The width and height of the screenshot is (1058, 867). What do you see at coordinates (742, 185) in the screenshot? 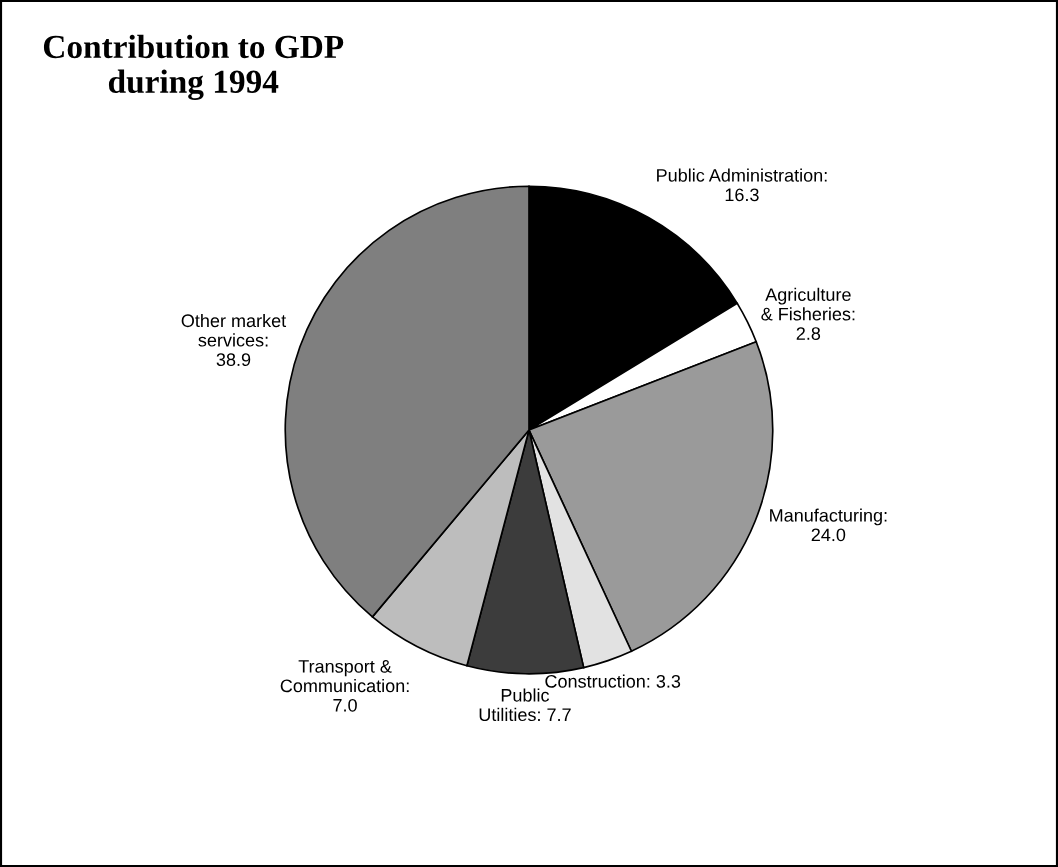
I see `slice-label: Public Administration: 16.3` at bounding box center [742, 185].